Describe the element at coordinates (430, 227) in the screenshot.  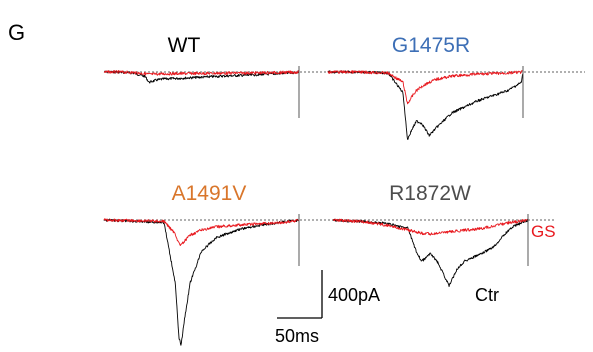
I see `trace-r1872w-gs` at that location.